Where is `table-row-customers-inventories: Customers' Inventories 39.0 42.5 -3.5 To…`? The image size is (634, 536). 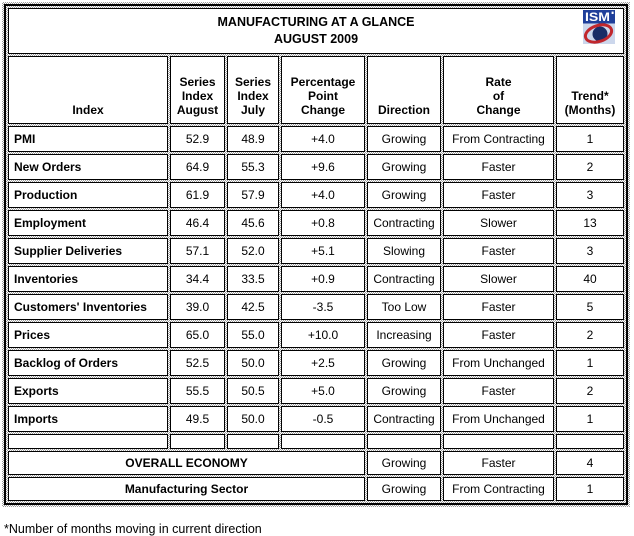
table-row-customers-inventories: Customers' Inventories 39.0 42.5 -3.5 To… is located at coordinates (316, 307).